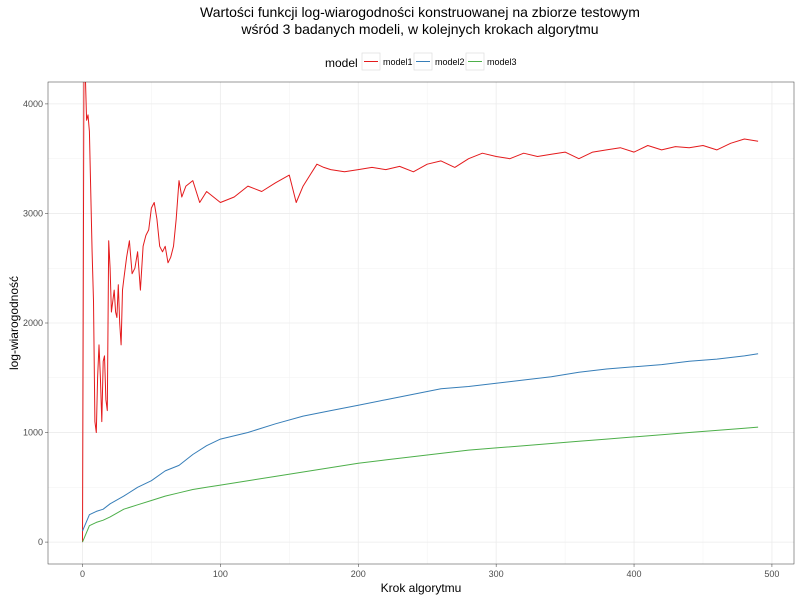 The height and width of the screenshot is (600, 800). What do you see at coordinates (502, 62) in the screenshot?
I see `legend-label-model3: model3` at bounding box center [502, 62].